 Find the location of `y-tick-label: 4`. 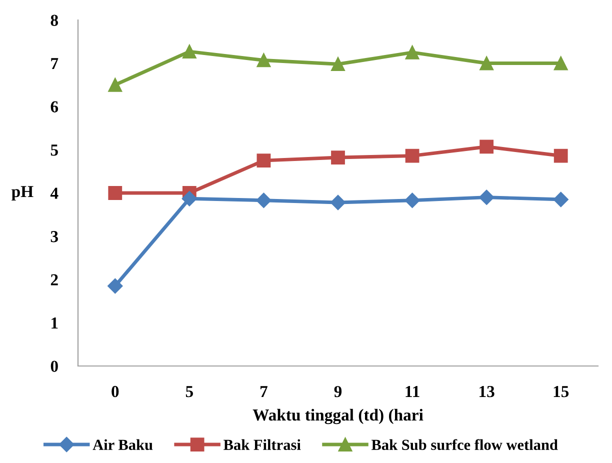

y-tick-label: 4 is located at coordinates (54, 193).